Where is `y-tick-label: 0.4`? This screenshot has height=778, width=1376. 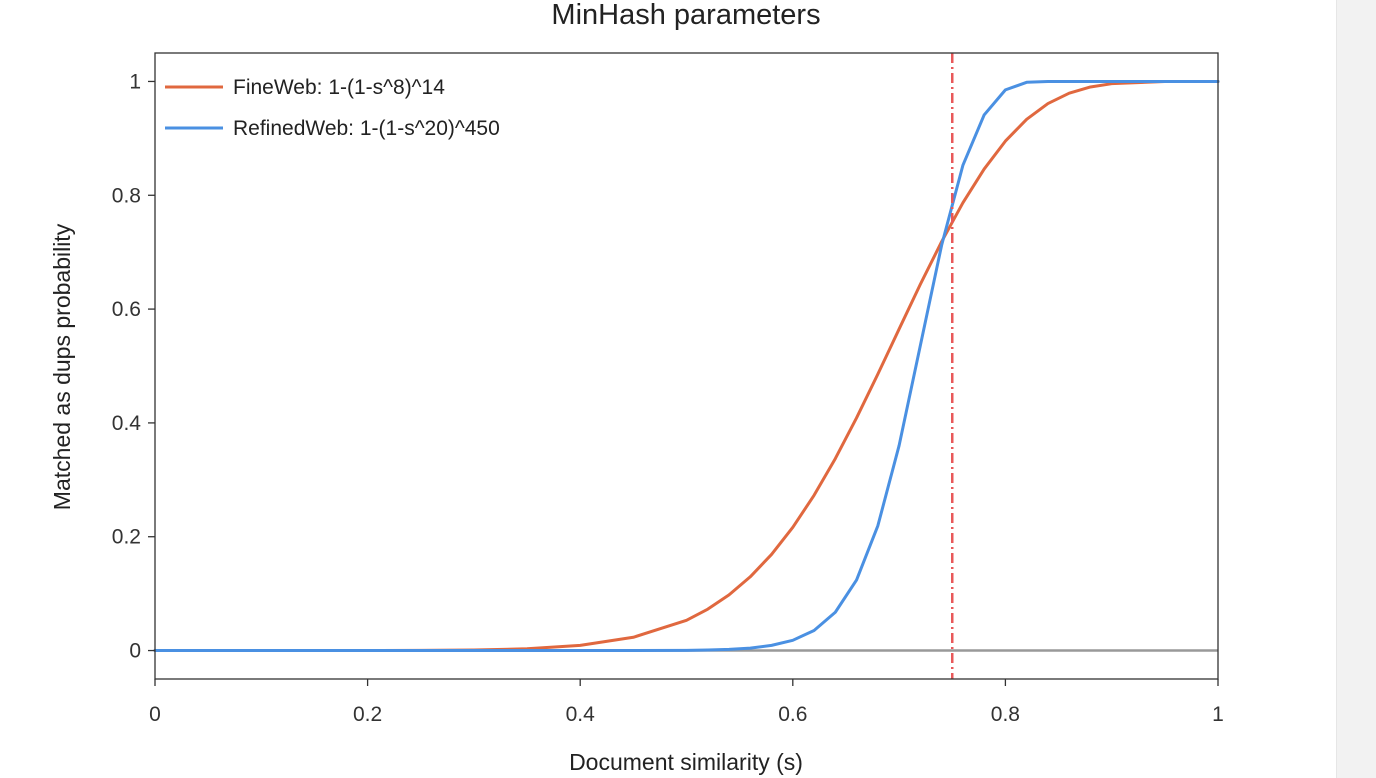 y-tick-label: 0.4 is located at coordinates (127, 423).